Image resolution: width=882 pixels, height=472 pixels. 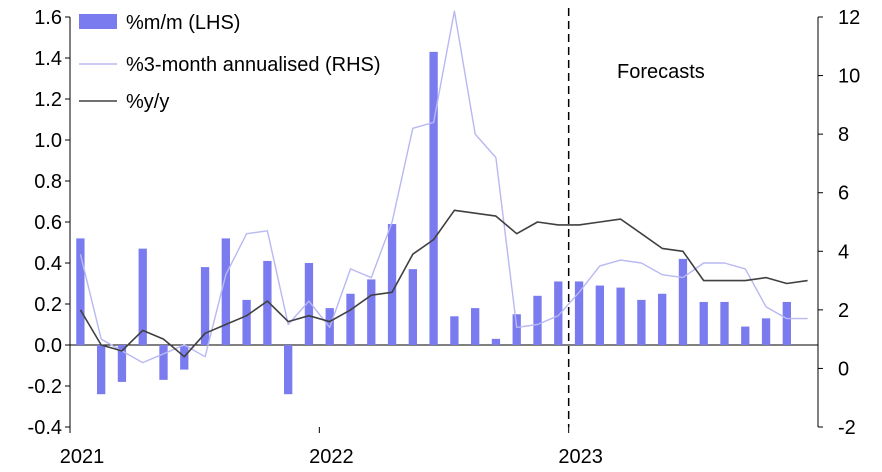 I want to click on legend-label: %m/m (LHS), so click(x=183, y=23).